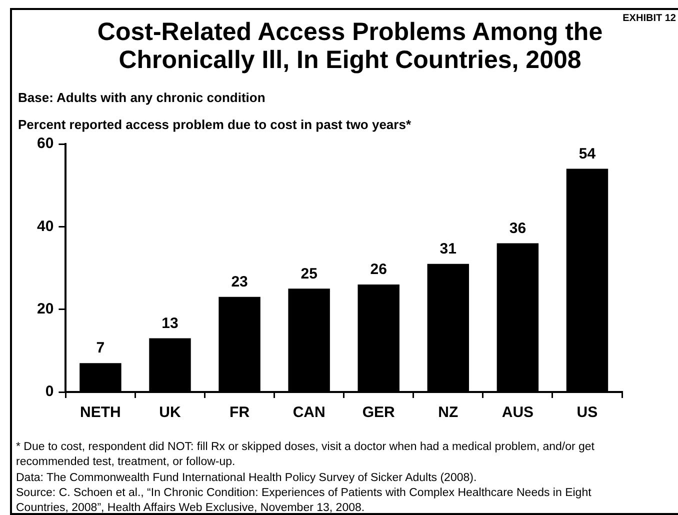  I want to click on data-label: 7, so click(100, 348).